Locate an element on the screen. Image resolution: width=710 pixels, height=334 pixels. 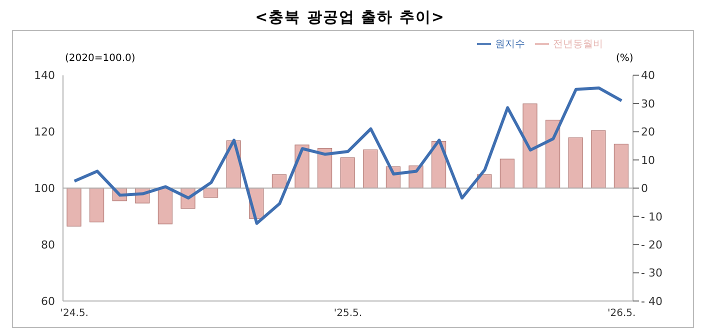
y2-tick-label: 30 is located at coordinates (648, 103).